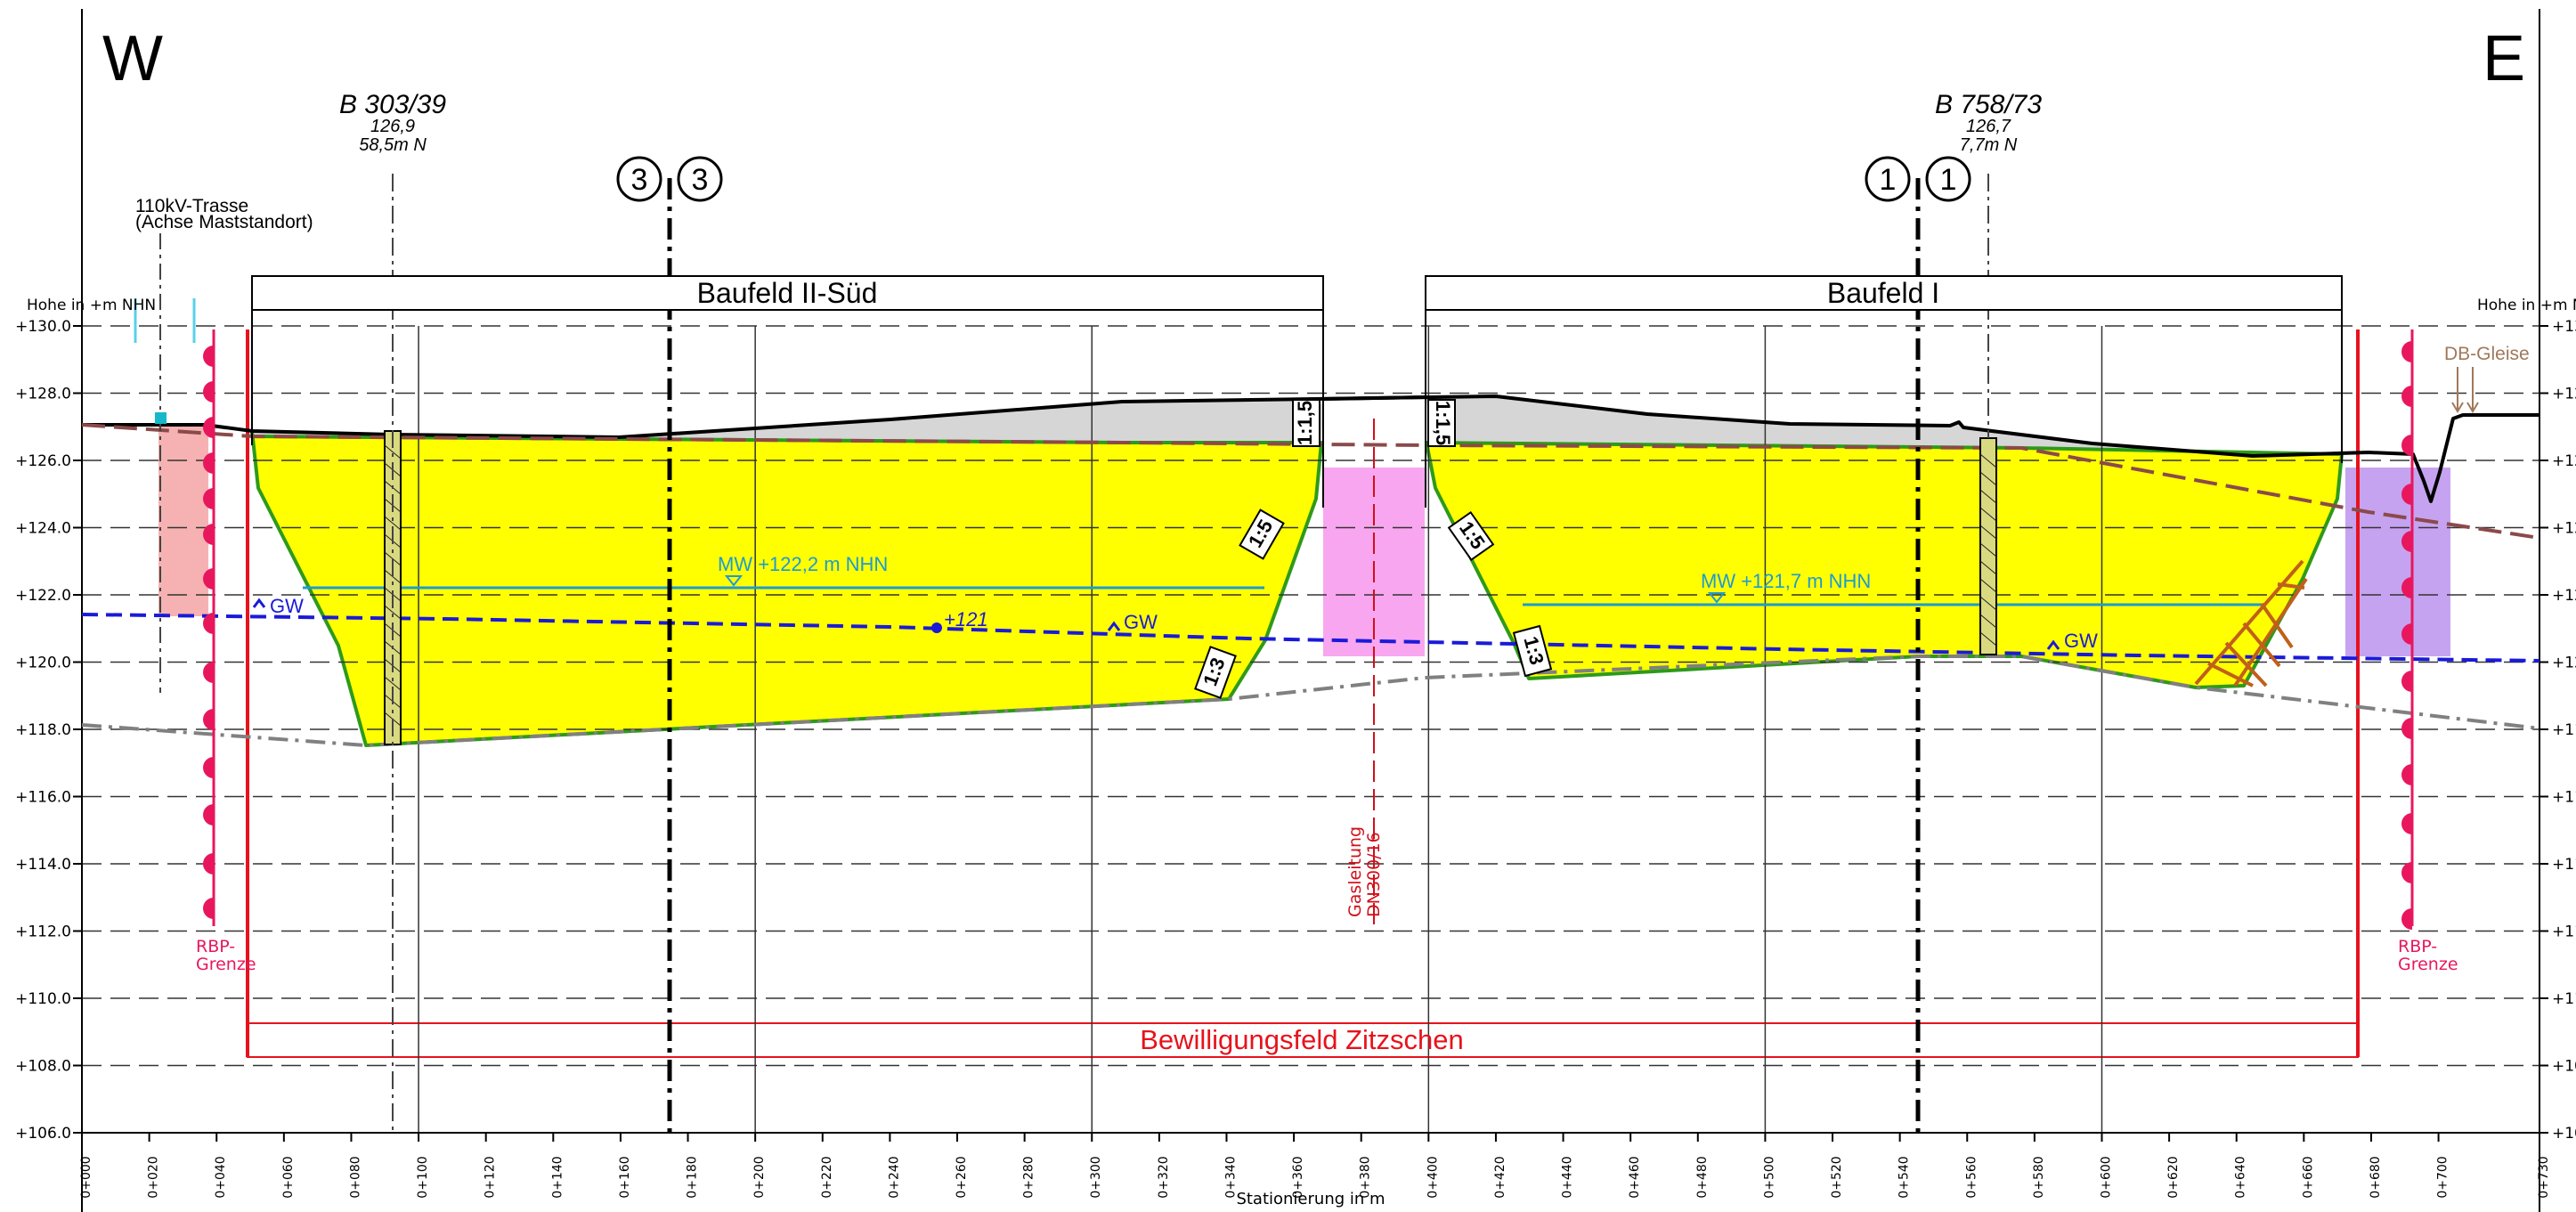 The image size is (2576, 1212). What do you see at coordinates (734, 581) in the screenshot?
I see `water-marker-west` at bounding box center [734, 581].